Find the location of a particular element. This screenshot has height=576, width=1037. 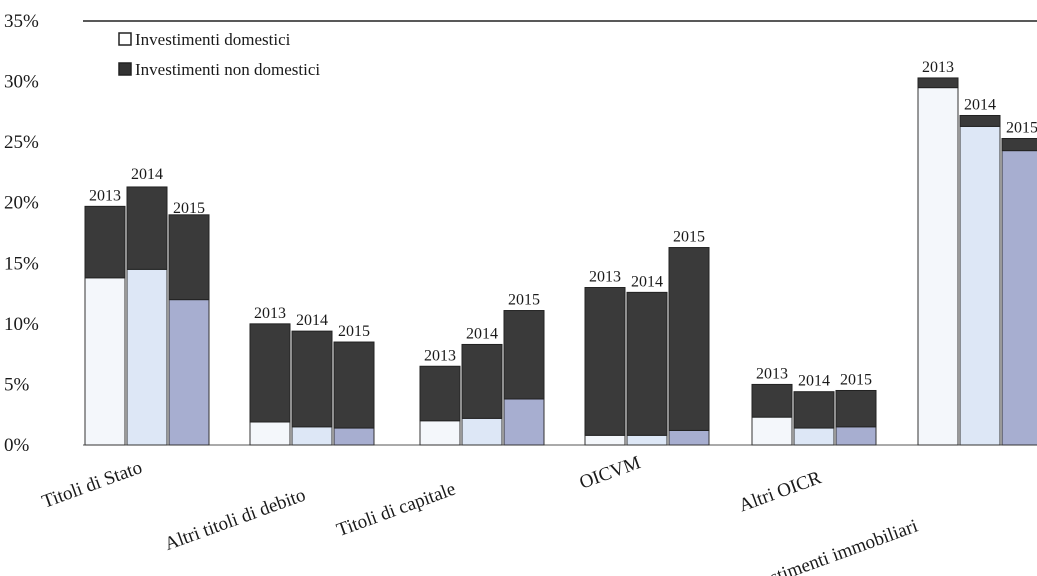

legend-swatch-domestic is located at coordinates (125, 39).